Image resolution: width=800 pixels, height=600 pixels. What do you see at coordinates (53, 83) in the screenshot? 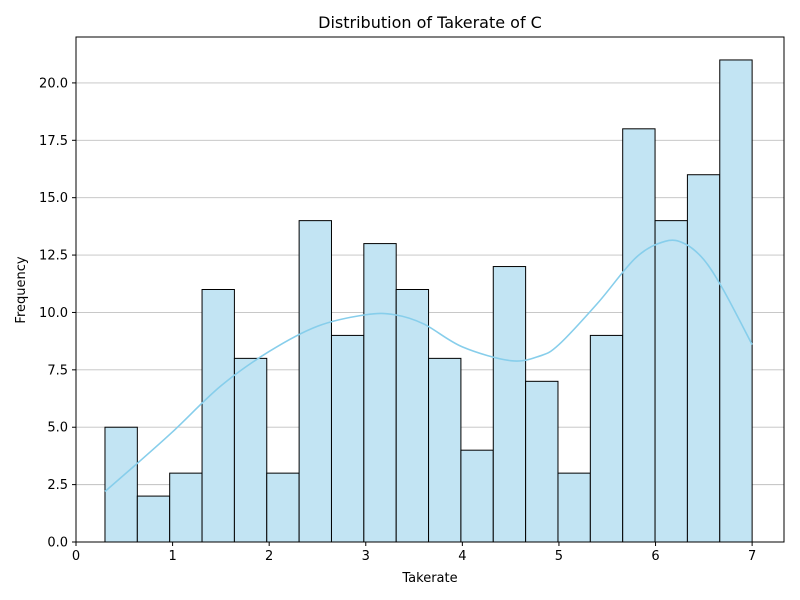
I see `y-tick-label: 20.0` at bounding box center [53, 83].